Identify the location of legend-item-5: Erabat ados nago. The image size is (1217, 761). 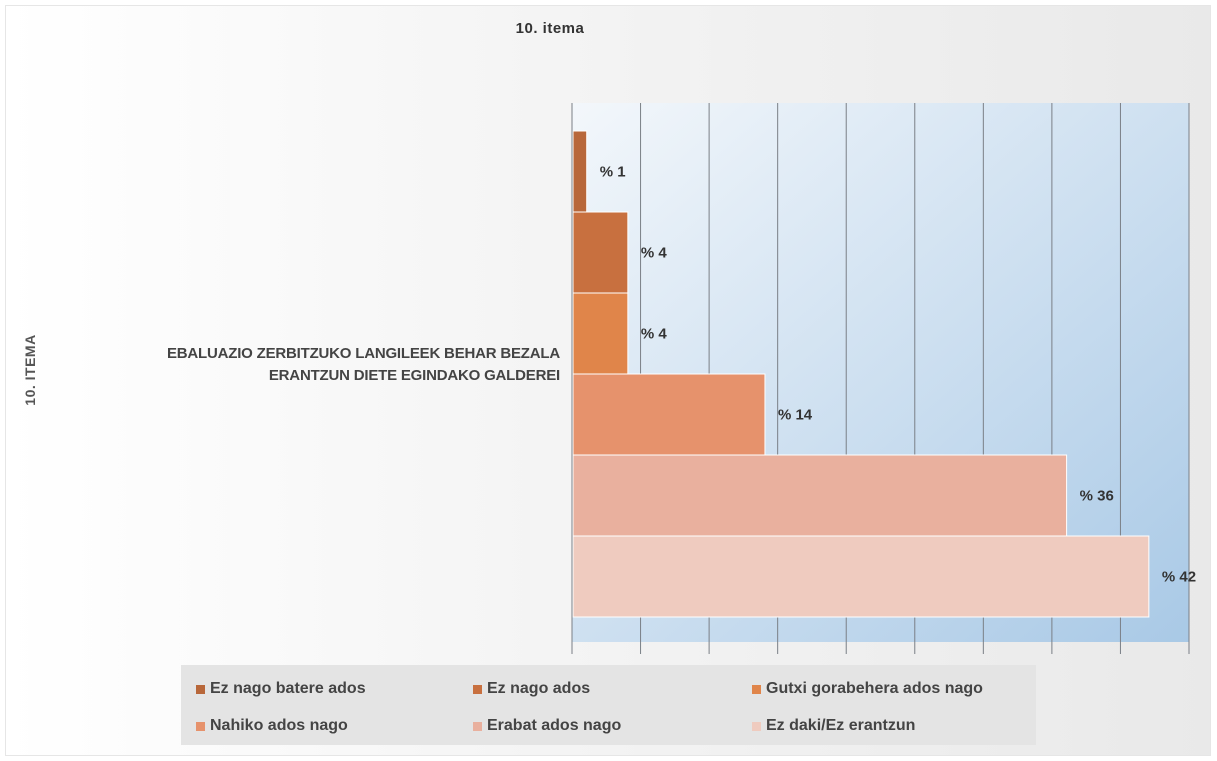
(547, 726).